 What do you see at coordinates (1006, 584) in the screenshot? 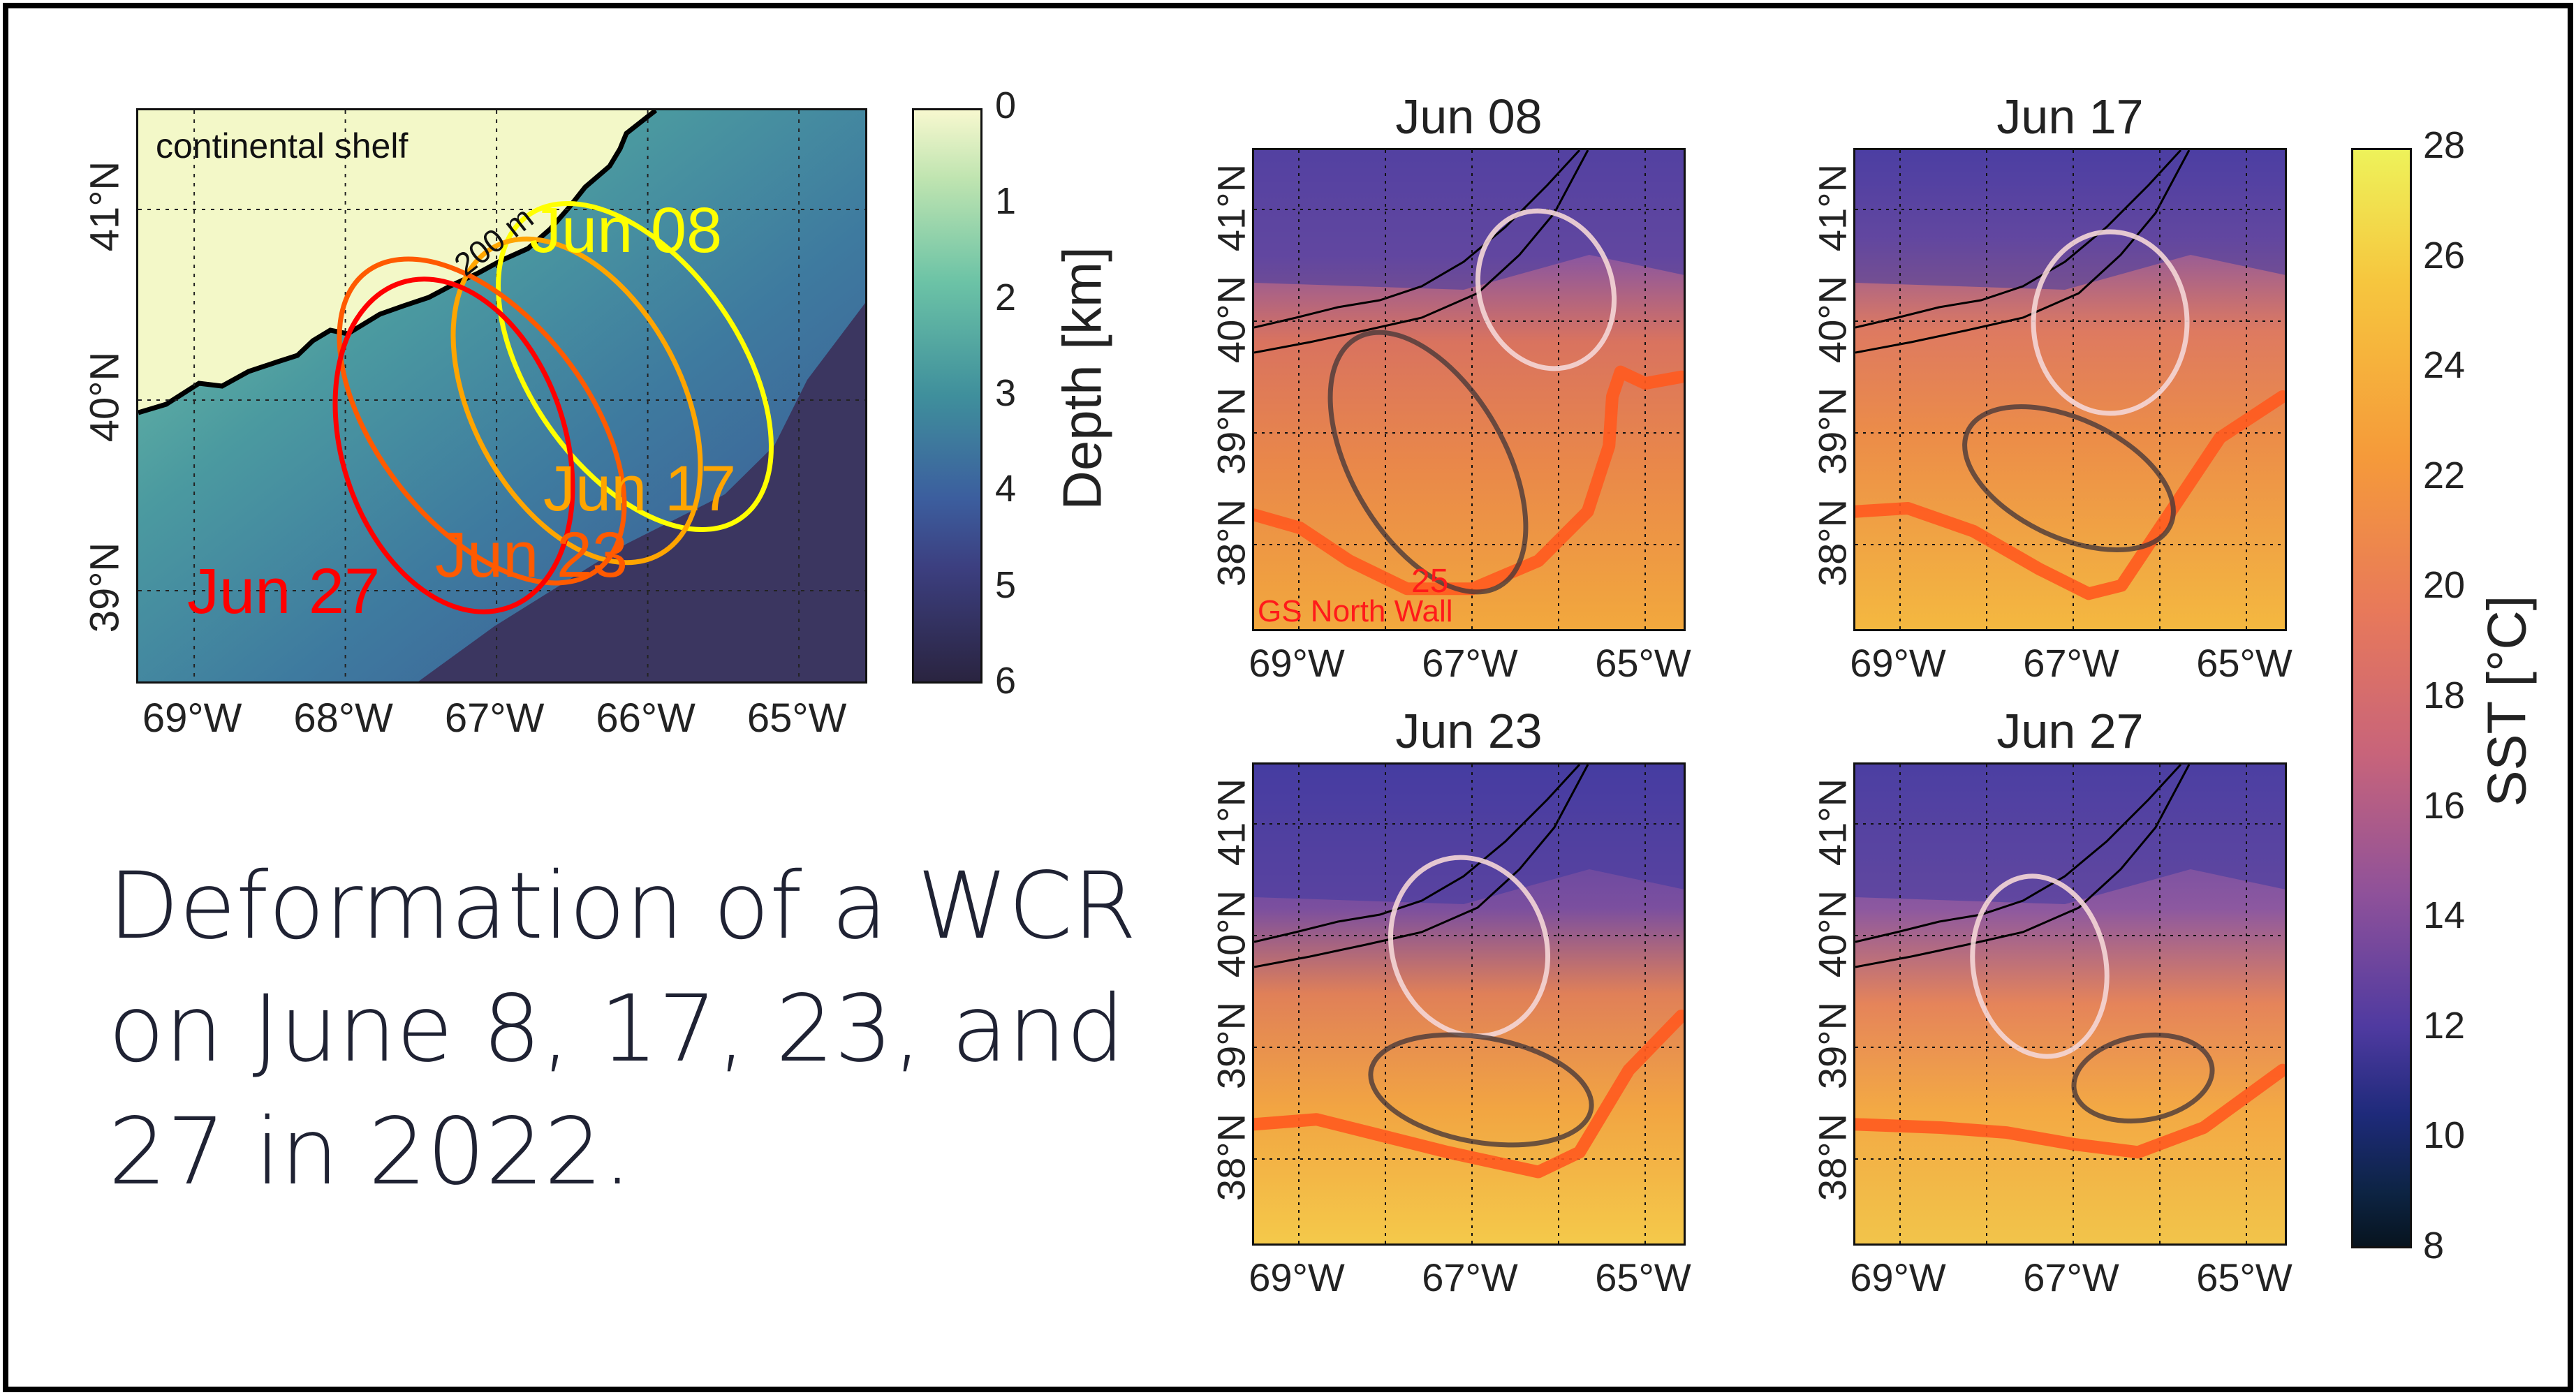
I see `depth-tick-label: 5` at bounding box center [1006, 584].